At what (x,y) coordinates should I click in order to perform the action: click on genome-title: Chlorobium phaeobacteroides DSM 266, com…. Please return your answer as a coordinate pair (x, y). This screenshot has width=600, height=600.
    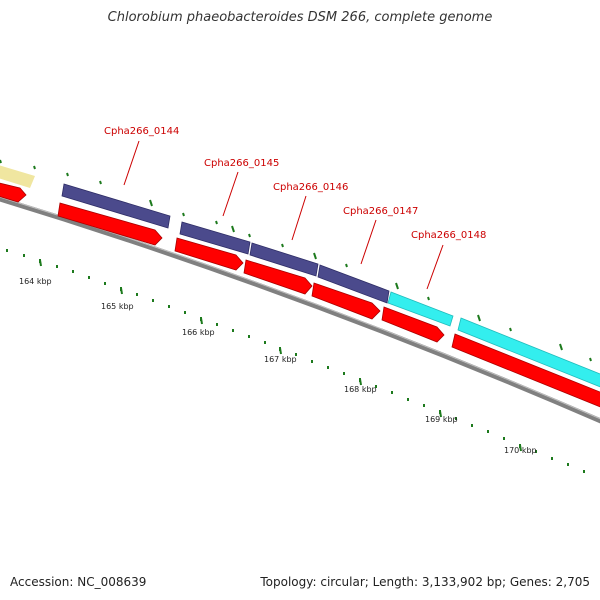
    Looking at the image, I should click on (300, 17).